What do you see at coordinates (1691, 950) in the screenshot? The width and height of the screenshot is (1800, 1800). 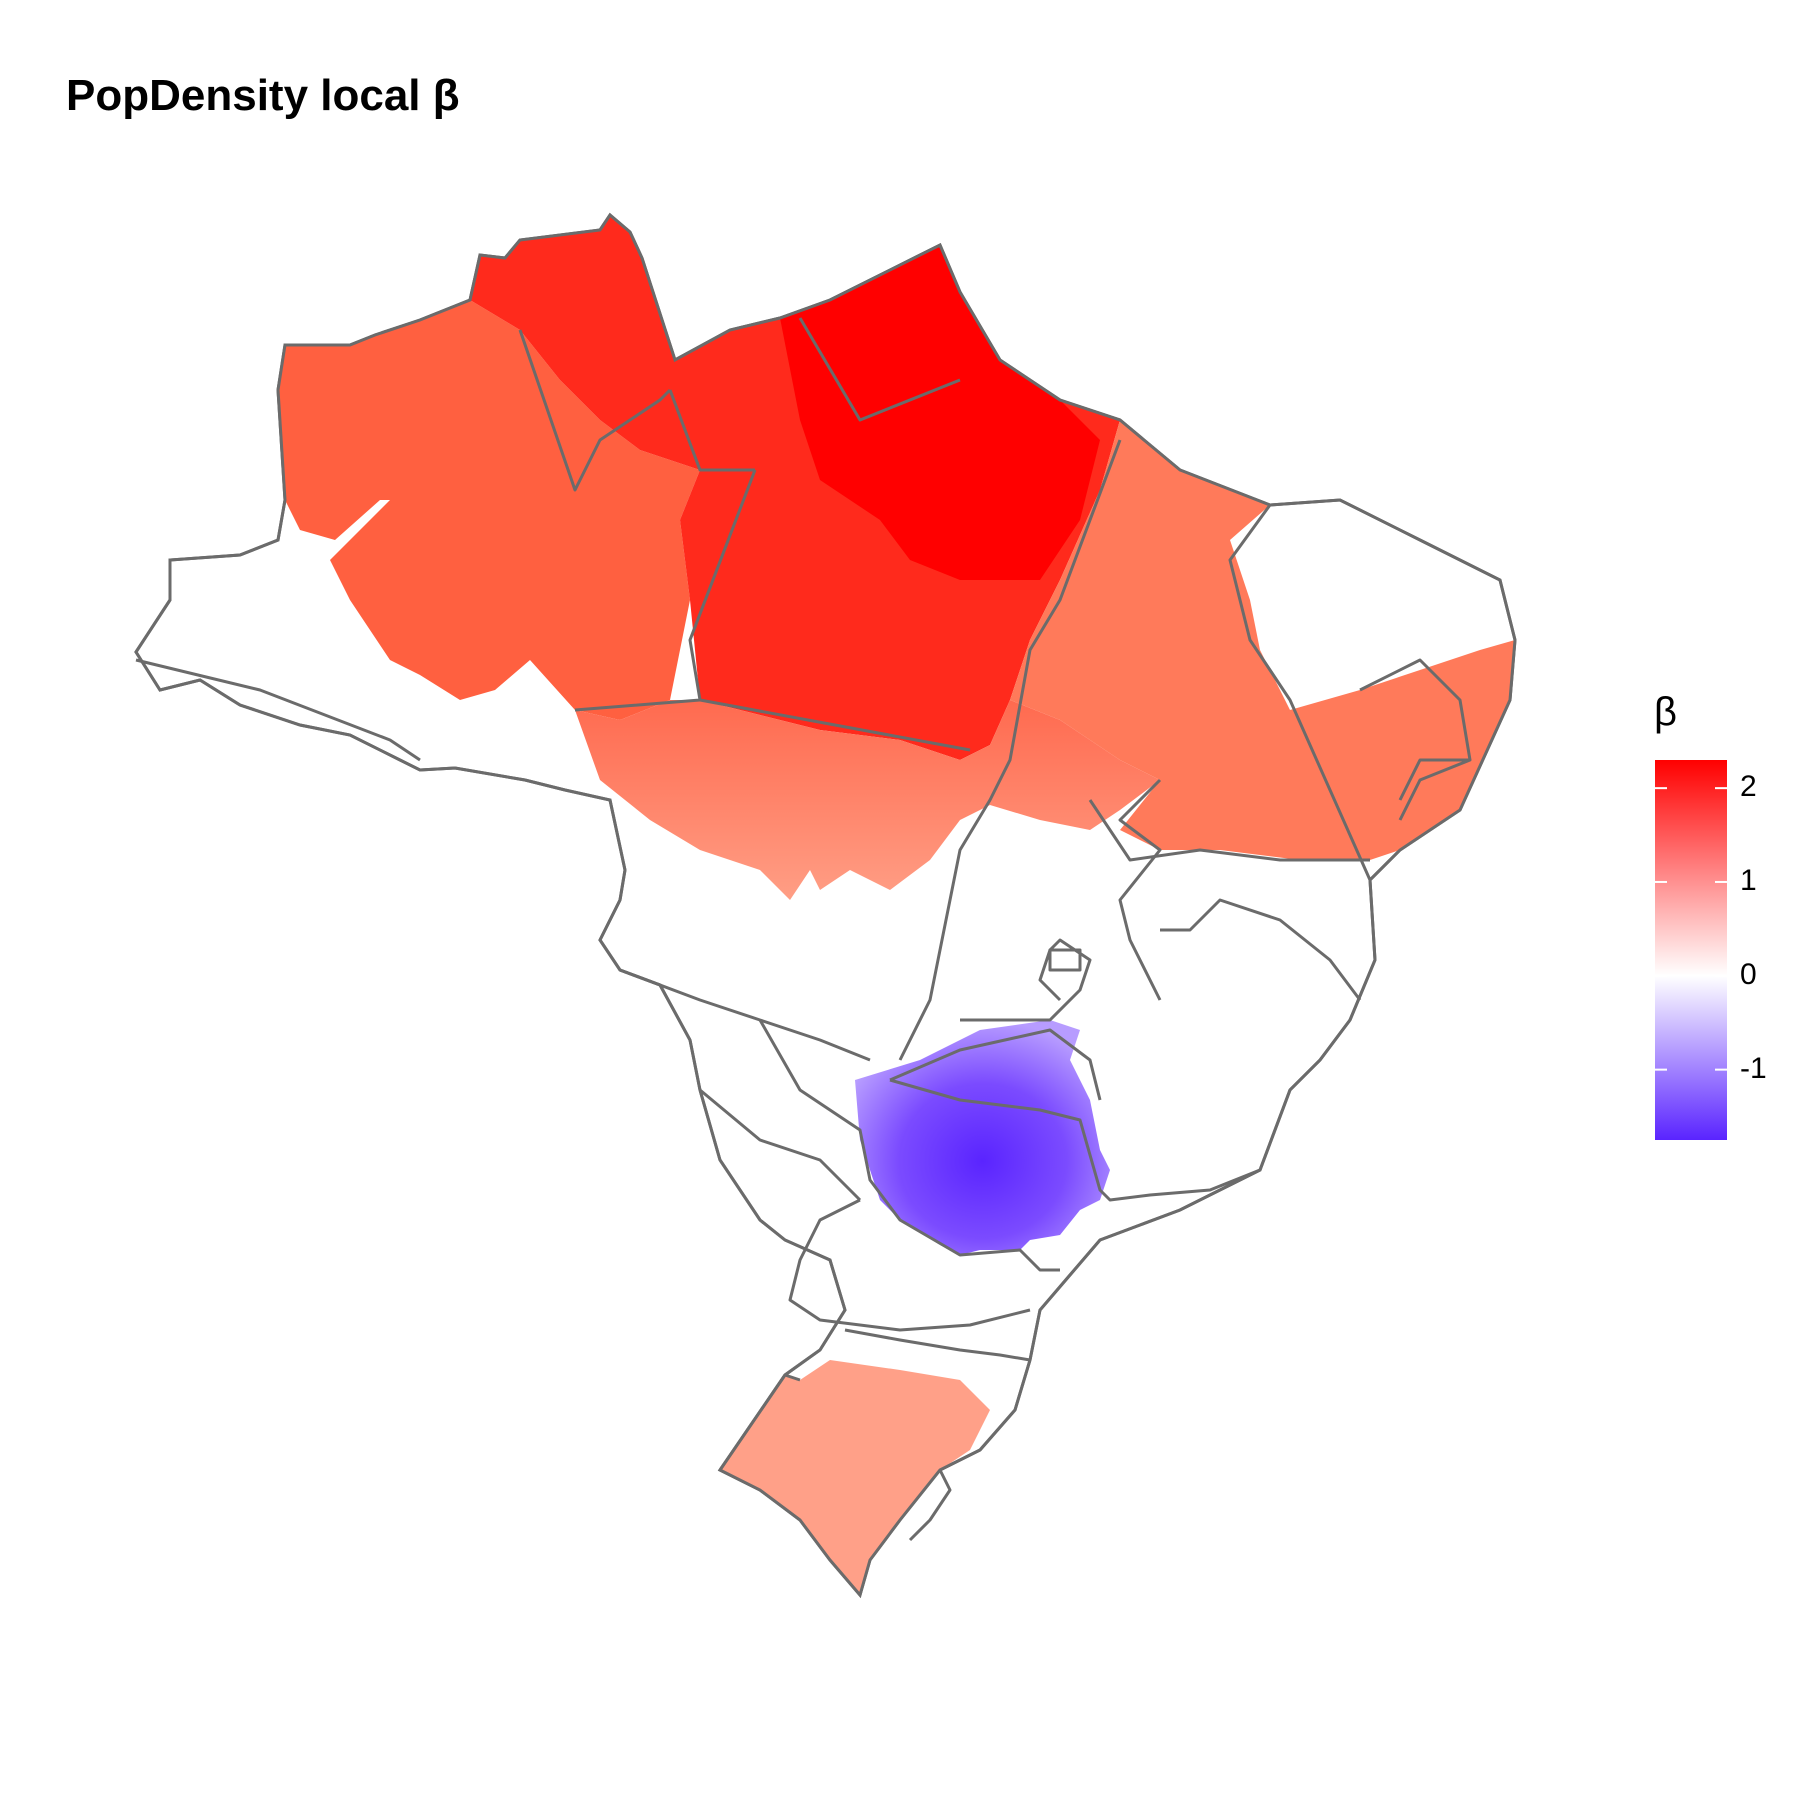 I see `legend-colorbar` at bounding box center [1691, 950].